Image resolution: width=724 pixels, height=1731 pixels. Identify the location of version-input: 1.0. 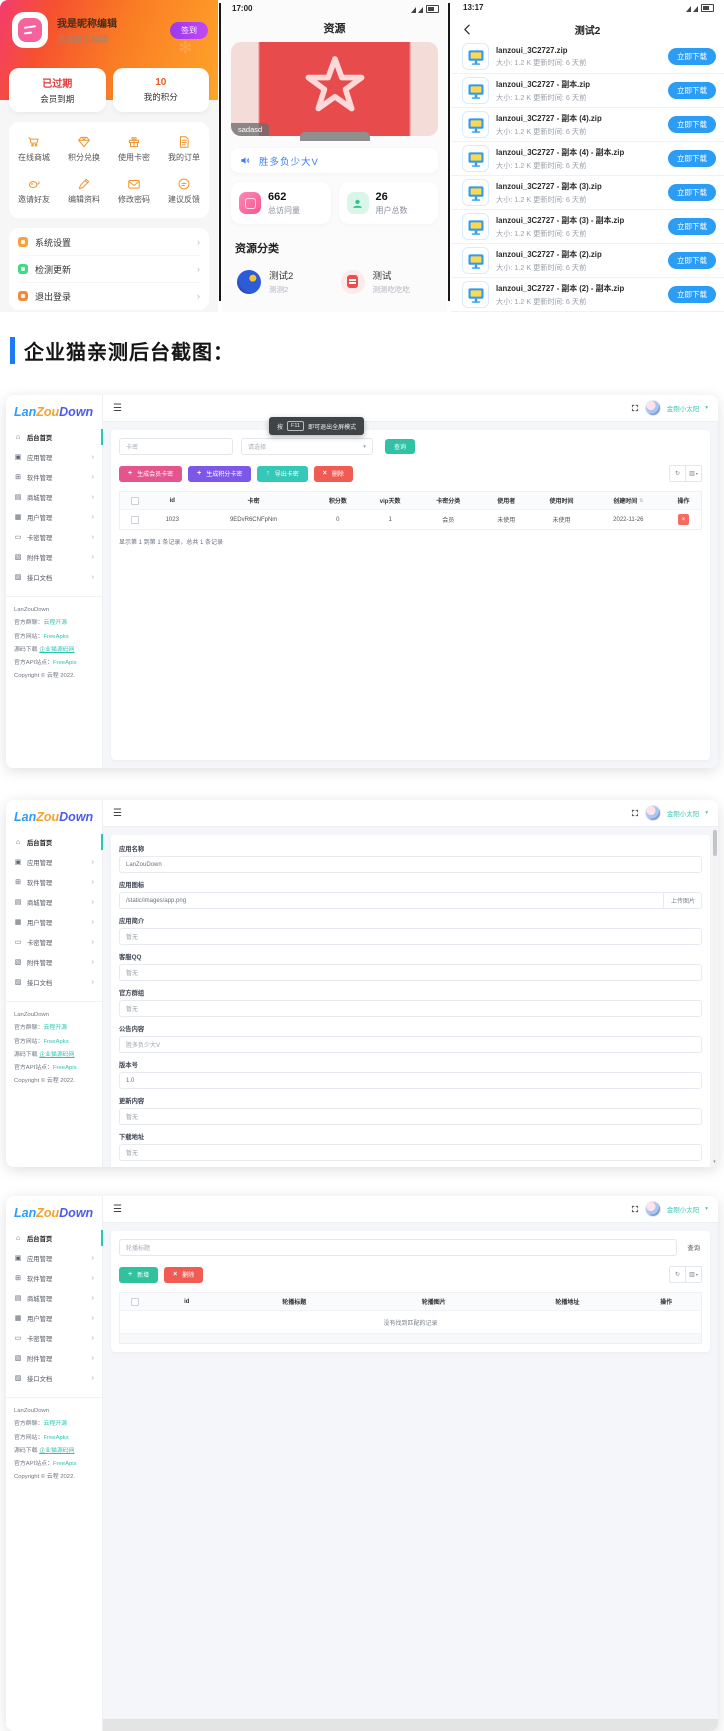
(410, 1080).